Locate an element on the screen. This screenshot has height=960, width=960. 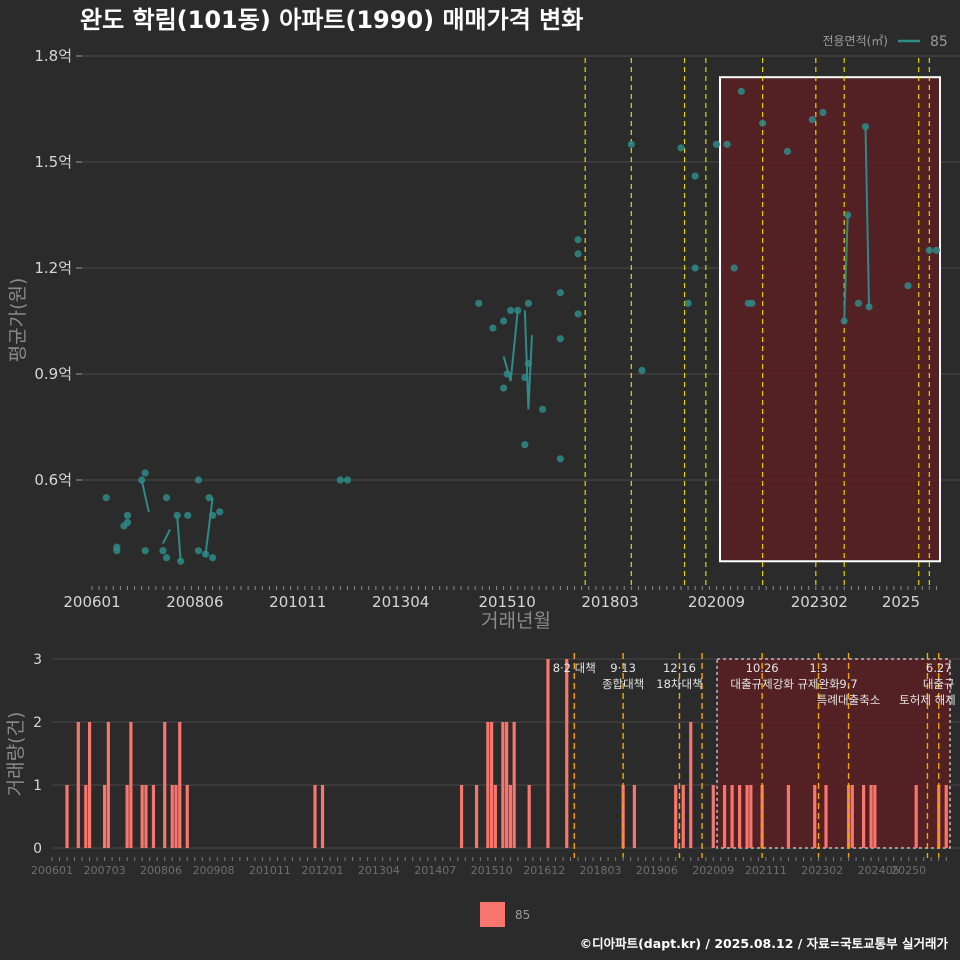
volume-x-tick-label: 200601 is located at coordinates (52, 870).